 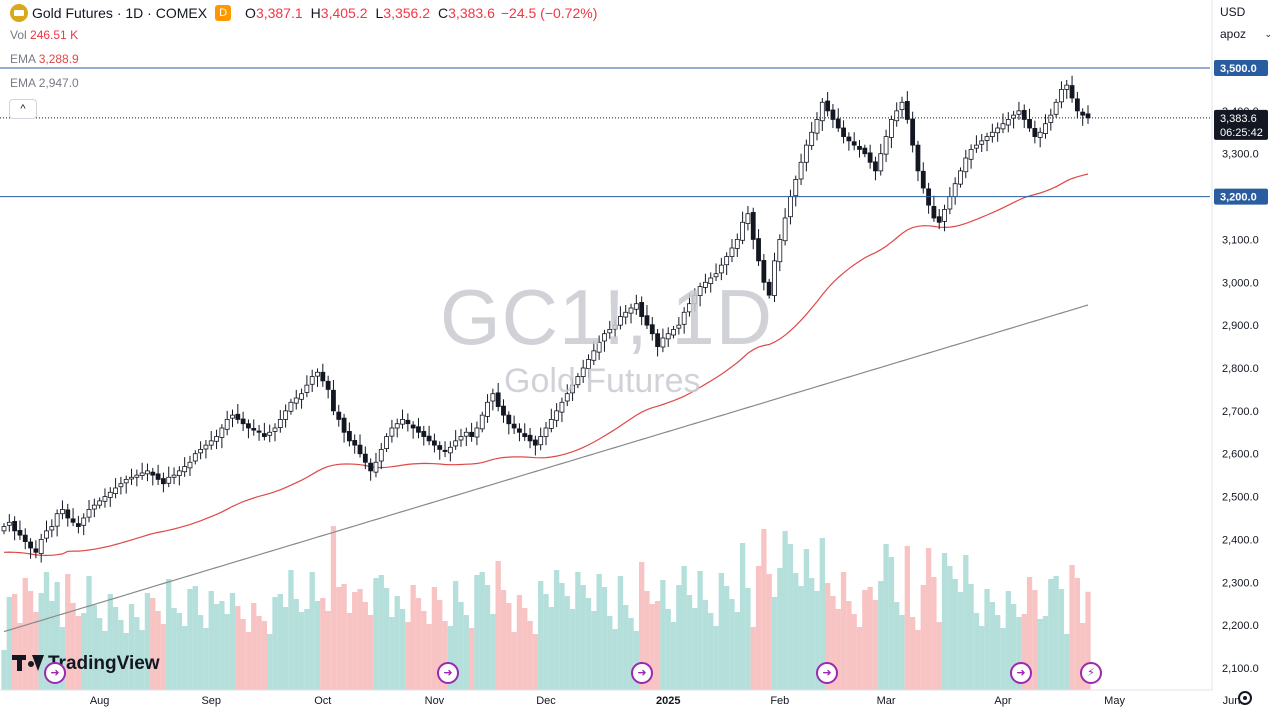 I want to click on data-delay-badge: D, so click(x=223, y=13).